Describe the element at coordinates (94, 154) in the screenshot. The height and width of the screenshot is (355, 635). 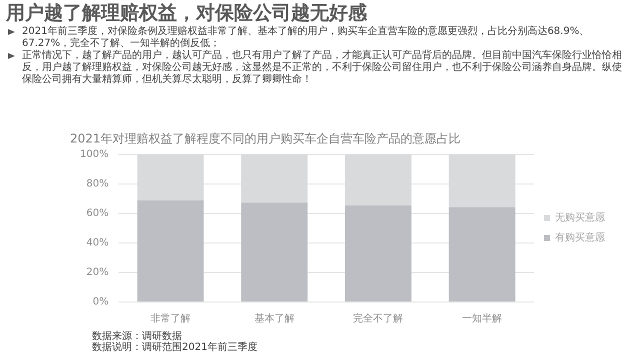
I see `y-tick-label: 100%` at that location.